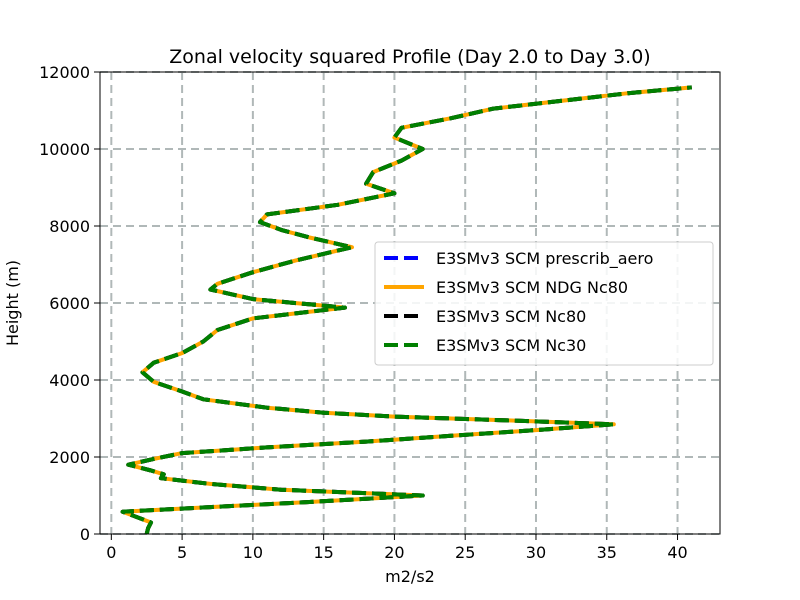 The width and height of the screenshot is (800, 600). Describe the element at coordinates (511, 345) in the screenshot. I see `legend-label: E3SMv3 SCM Nc30` at that location.